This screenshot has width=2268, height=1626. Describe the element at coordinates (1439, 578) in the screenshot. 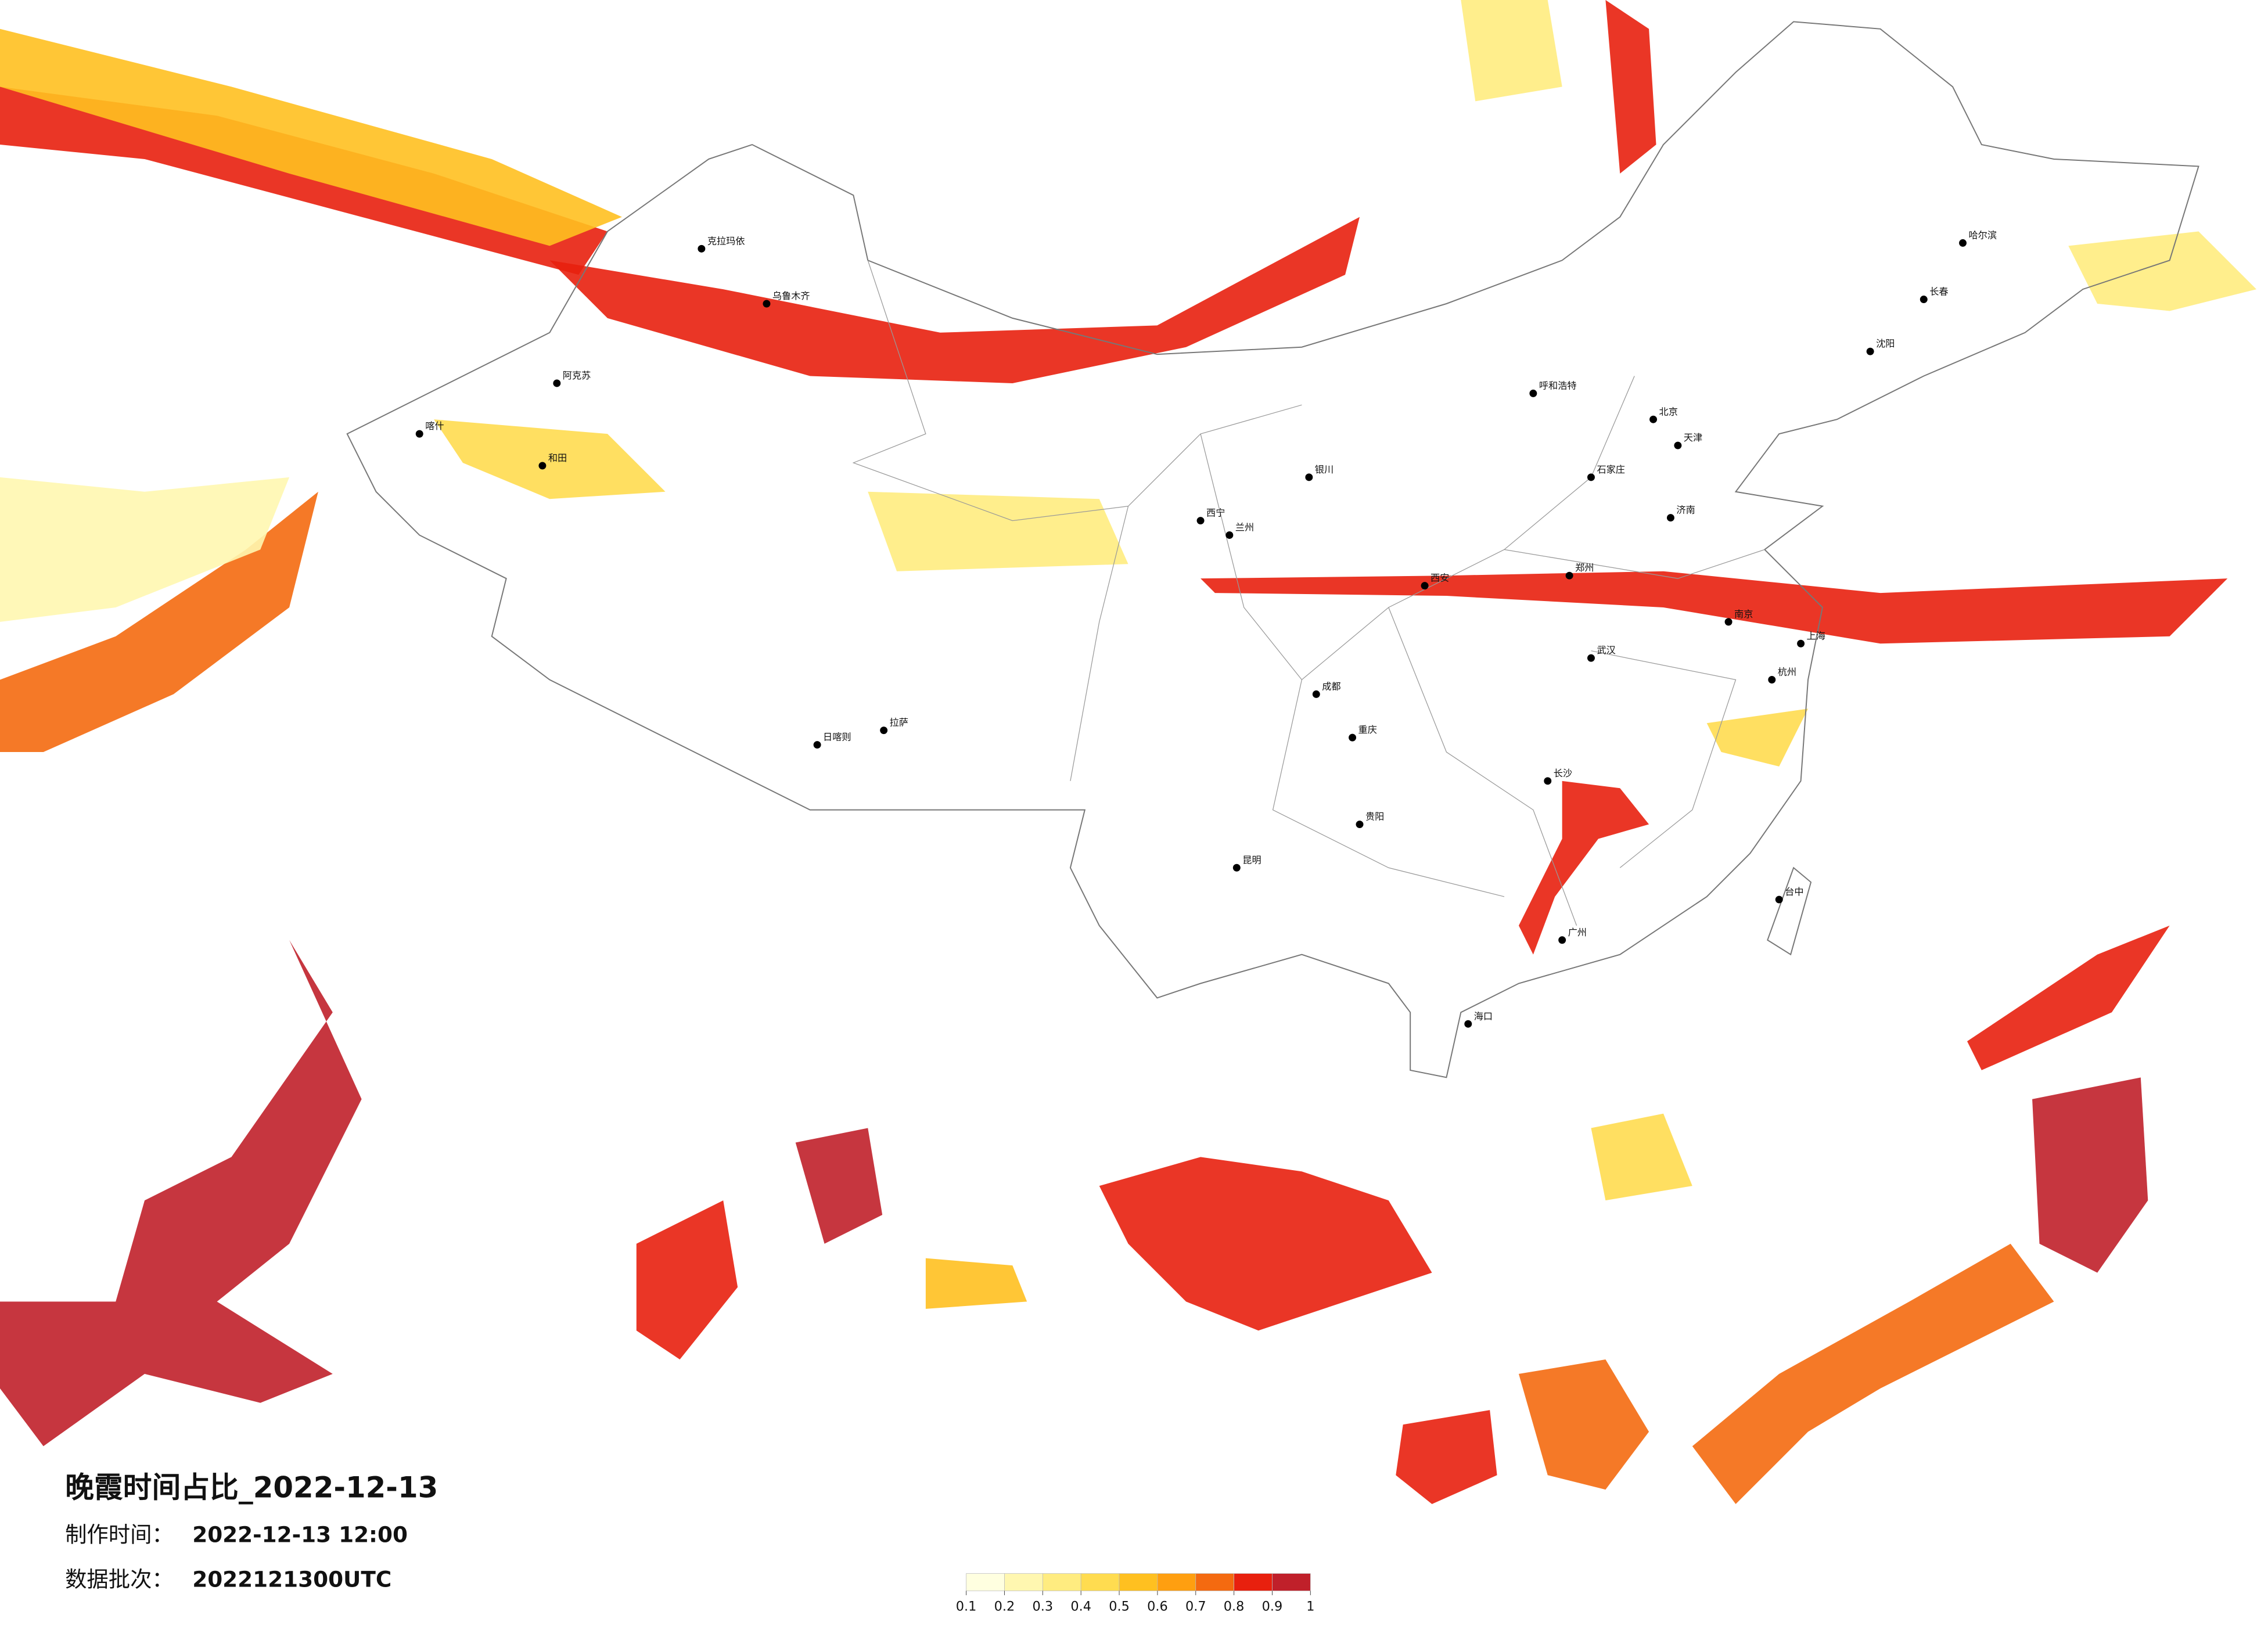

I see `city-label: 西安` at that location.